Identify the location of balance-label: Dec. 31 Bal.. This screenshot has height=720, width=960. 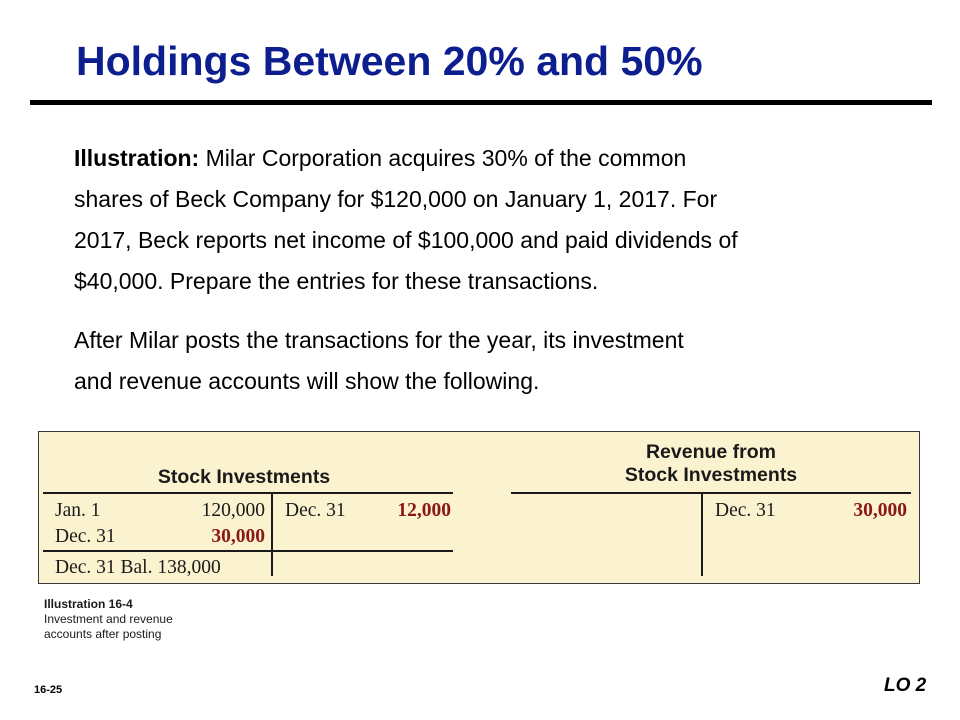
(104, 567).